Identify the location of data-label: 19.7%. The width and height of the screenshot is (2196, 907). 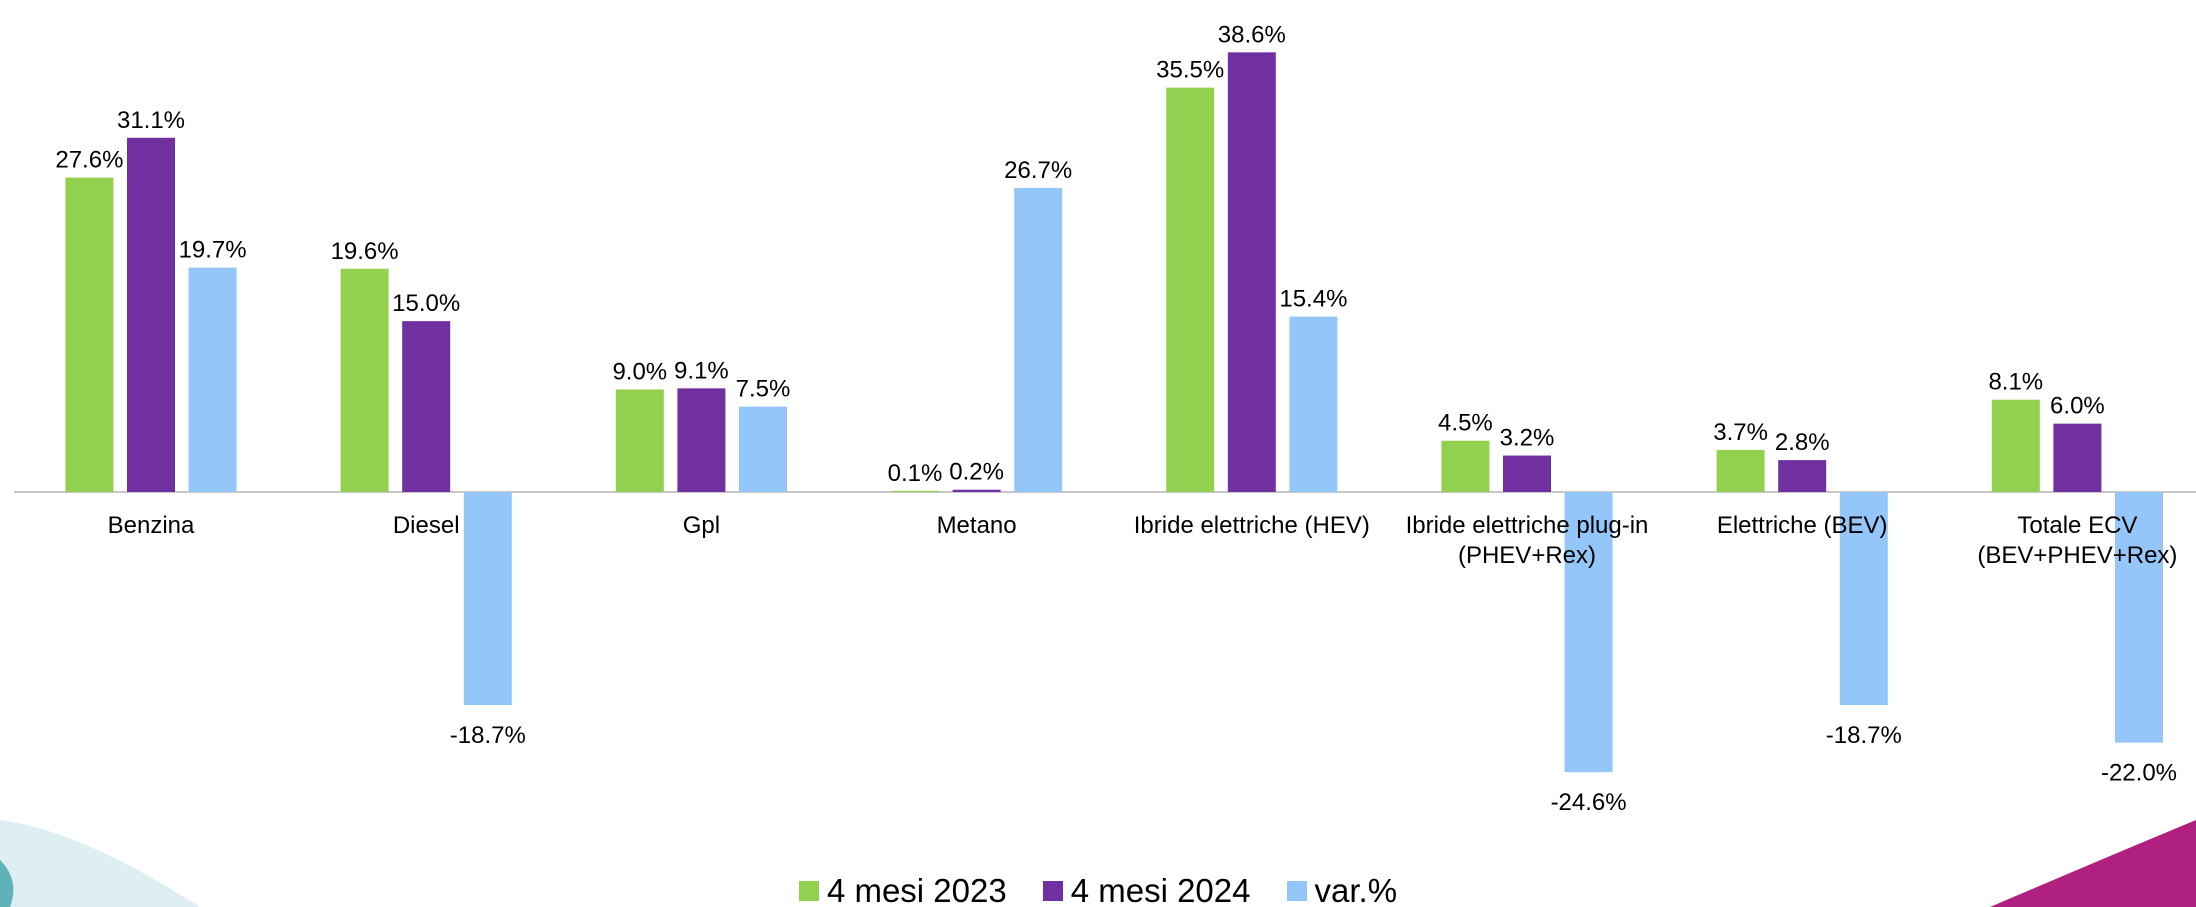
(213, 250).